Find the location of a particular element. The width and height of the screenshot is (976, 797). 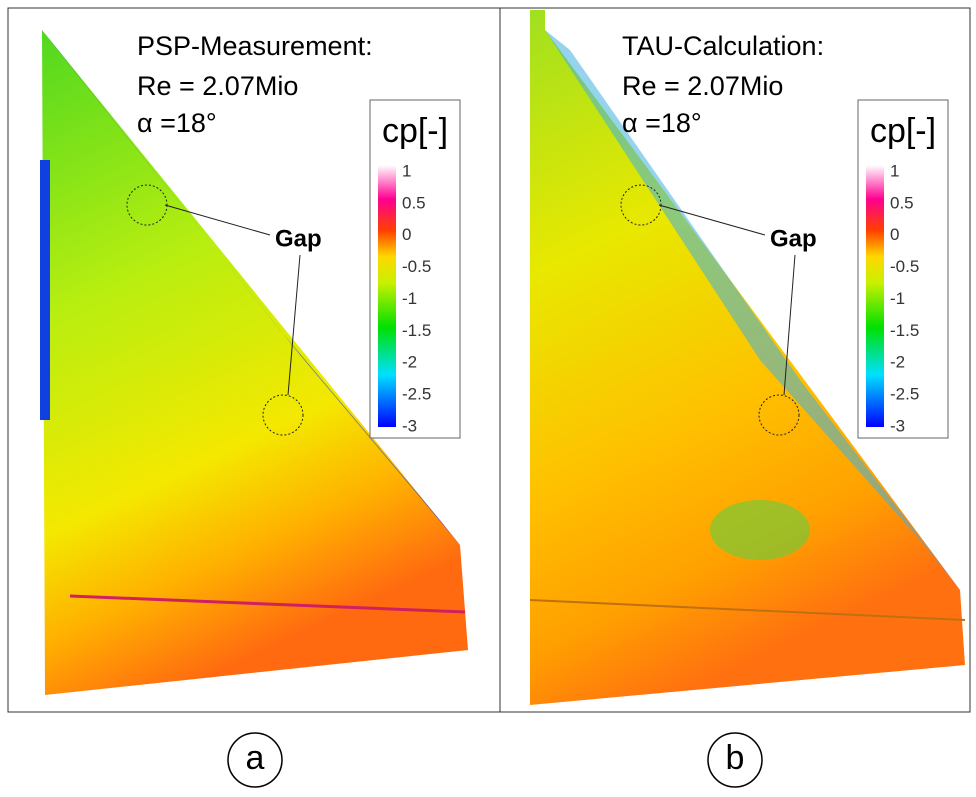

panel-label: b is located at coordinates (735, 758).